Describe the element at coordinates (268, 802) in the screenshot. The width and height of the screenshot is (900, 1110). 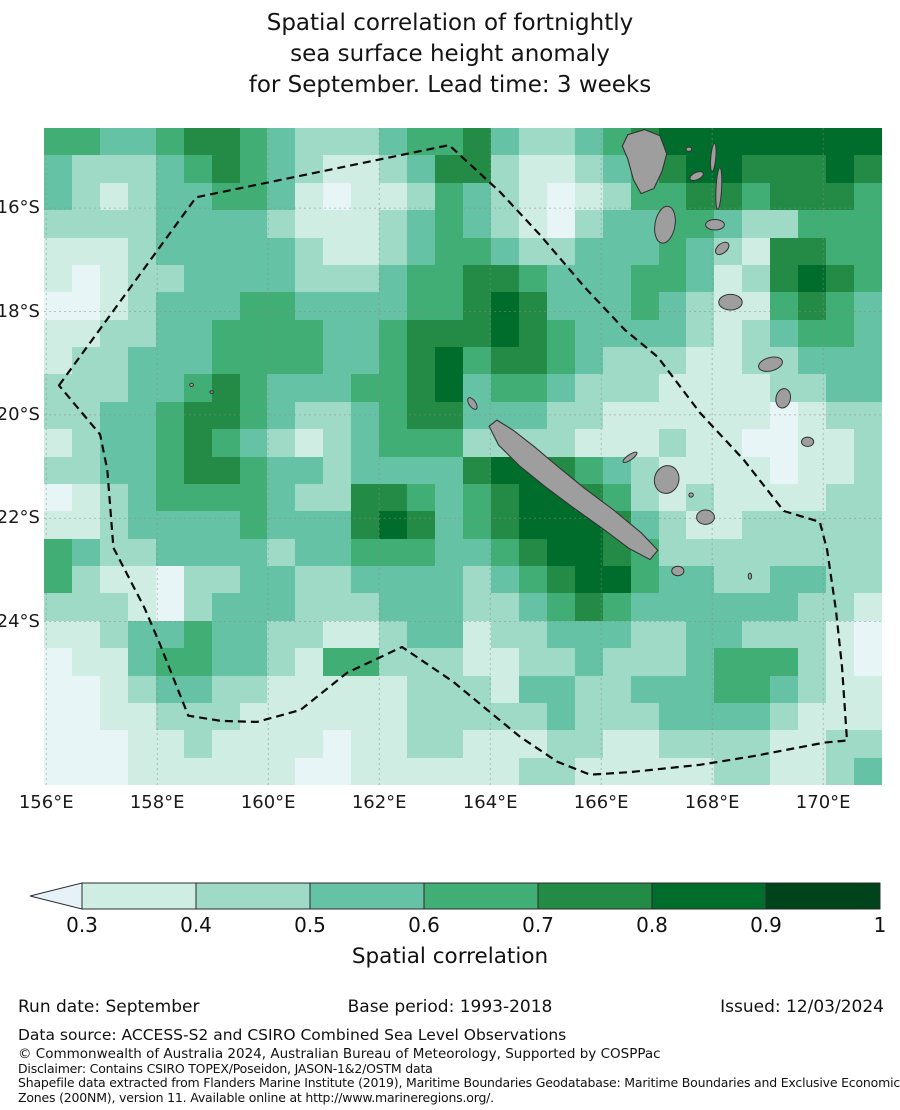
I see `x-tick-label: 160°E` at that location.